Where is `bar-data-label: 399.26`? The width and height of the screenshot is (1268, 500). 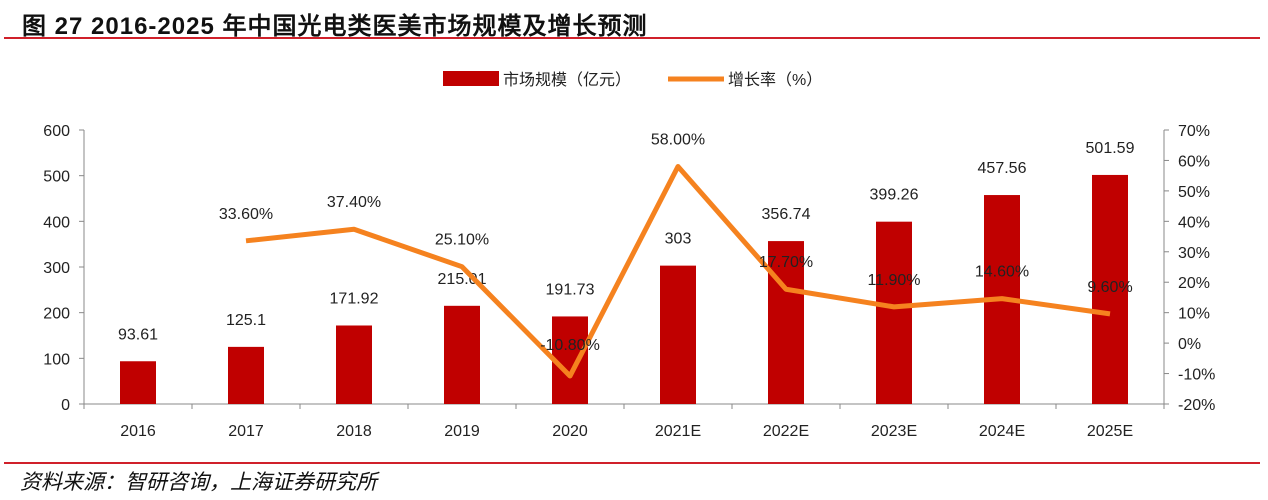 bar-data-label: 399.26 is located at coordinates (894, 195).